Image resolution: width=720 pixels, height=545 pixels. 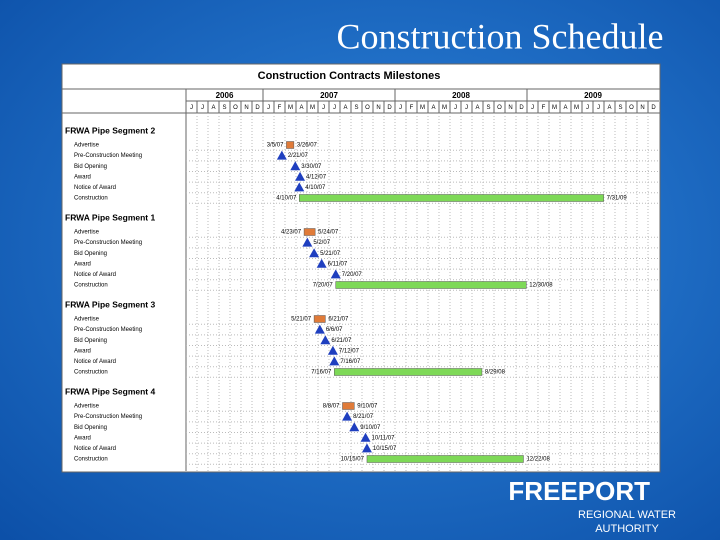 What do you see at coordinates (311, 167) in the screenshot?
I see `milestone-date: 3/30/07` at bounding box center [311, 167].